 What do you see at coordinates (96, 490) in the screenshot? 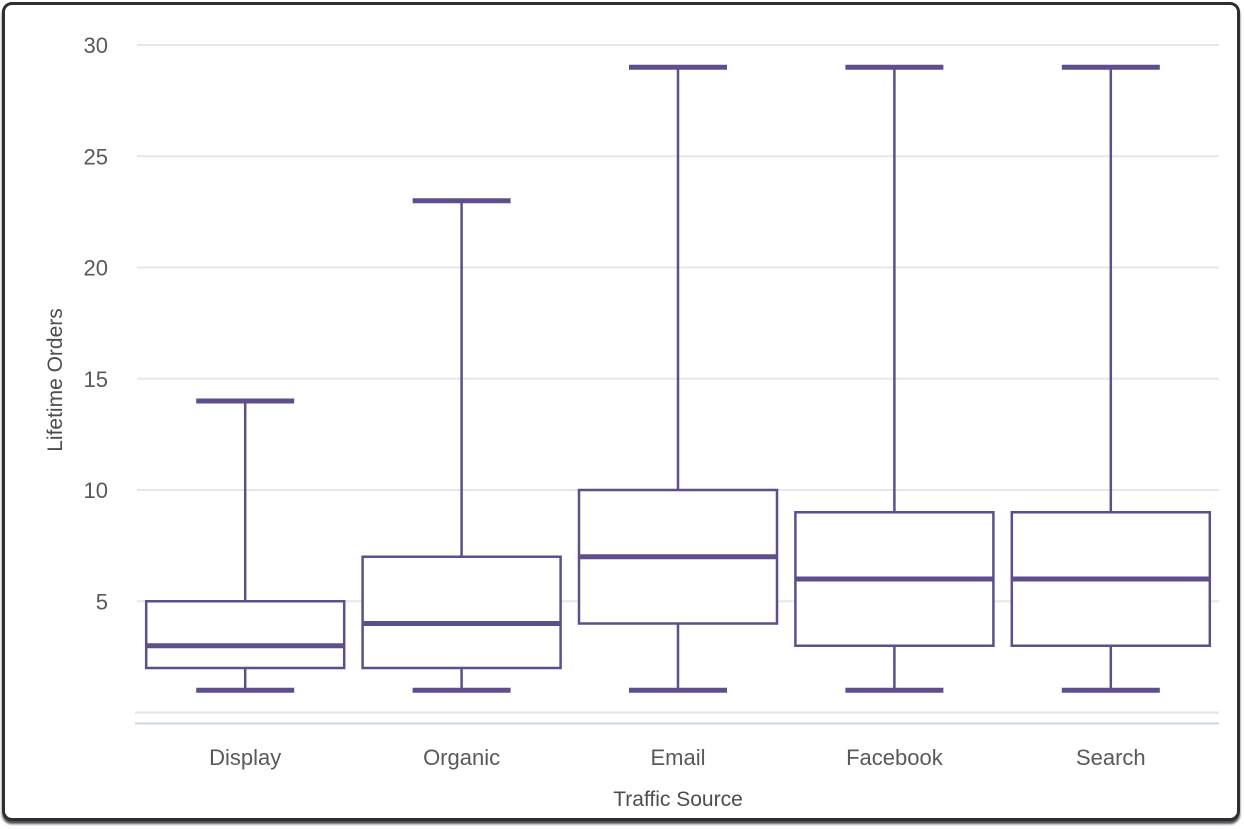
I see `y-tick-label-10: 10` at bounding box center [96, 490].